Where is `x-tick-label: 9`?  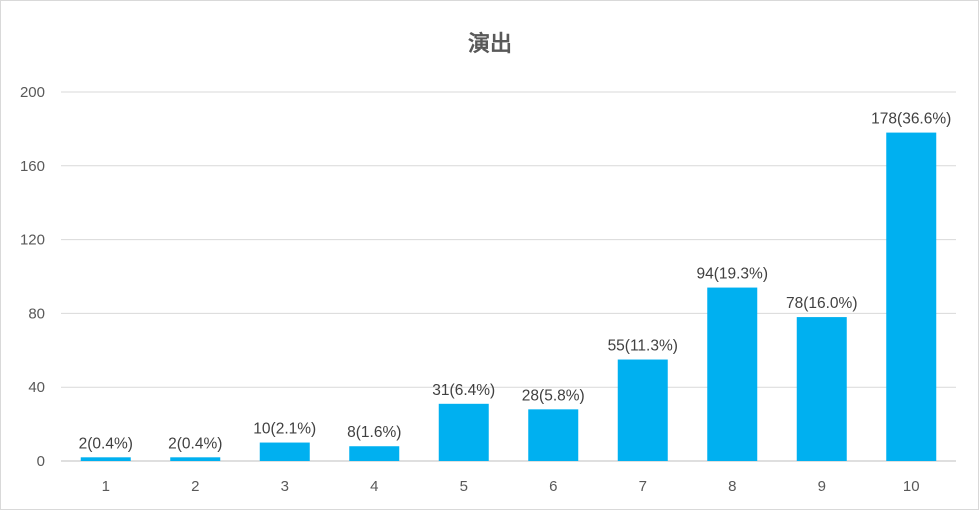
x-tick-label: 9 is located at coordinates (822, 486).